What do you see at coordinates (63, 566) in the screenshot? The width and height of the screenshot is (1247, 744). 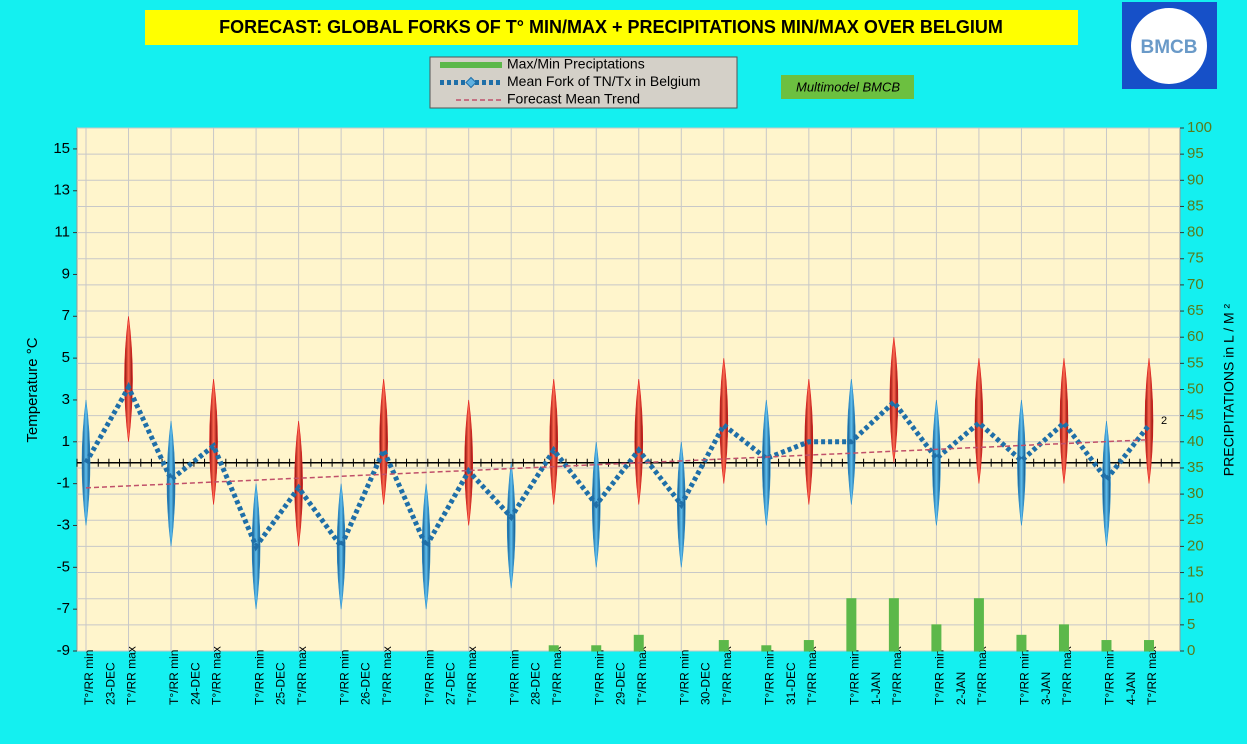 I see `y-tick-label: -5` at bounding box center [63, 566].